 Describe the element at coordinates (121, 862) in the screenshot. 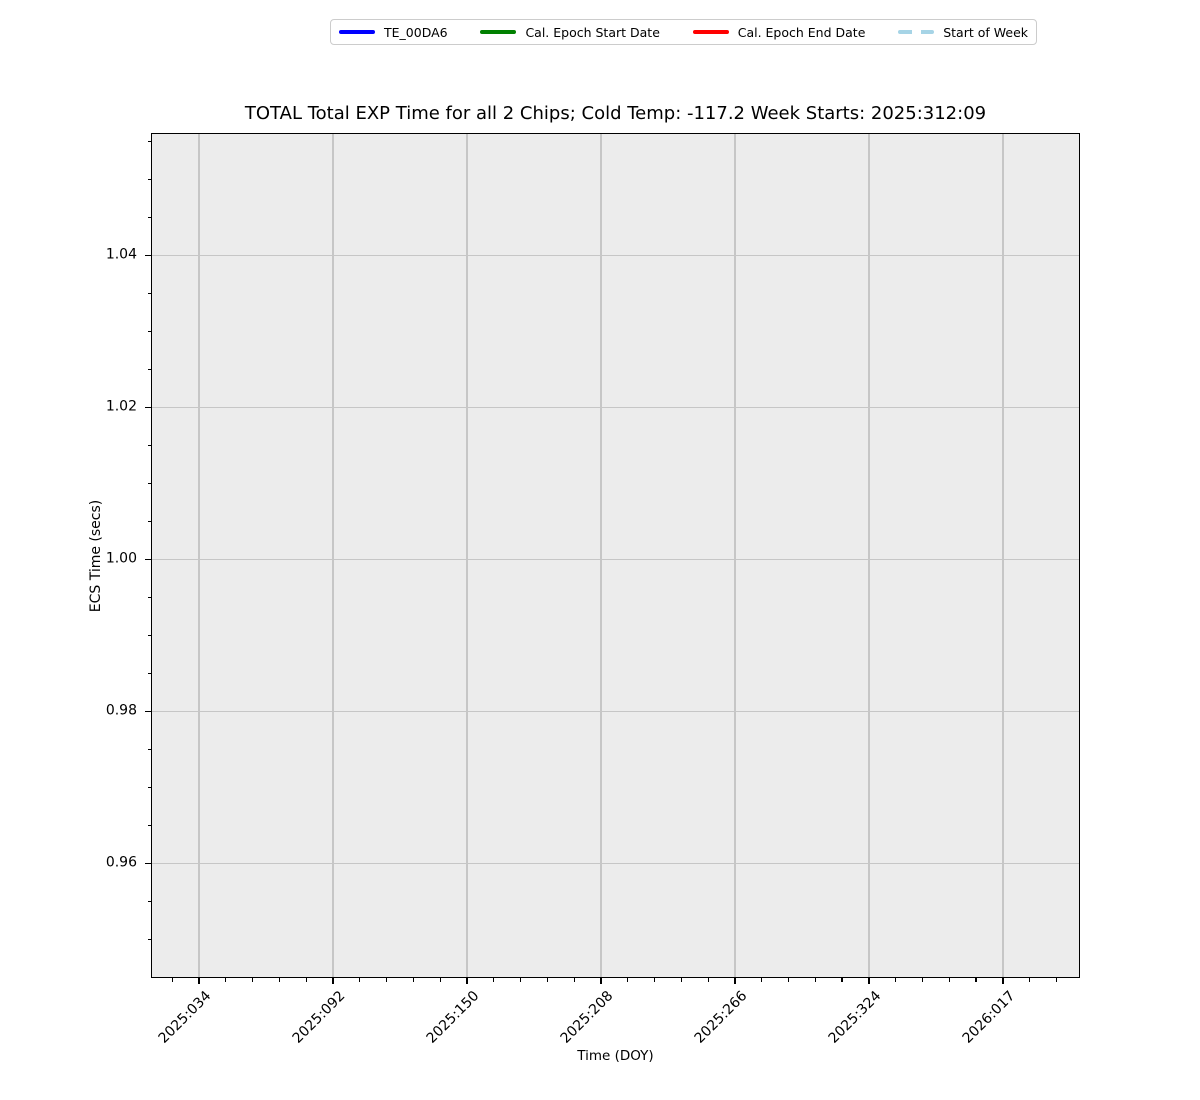

I see `y-tick-label: 0.96` at that location.